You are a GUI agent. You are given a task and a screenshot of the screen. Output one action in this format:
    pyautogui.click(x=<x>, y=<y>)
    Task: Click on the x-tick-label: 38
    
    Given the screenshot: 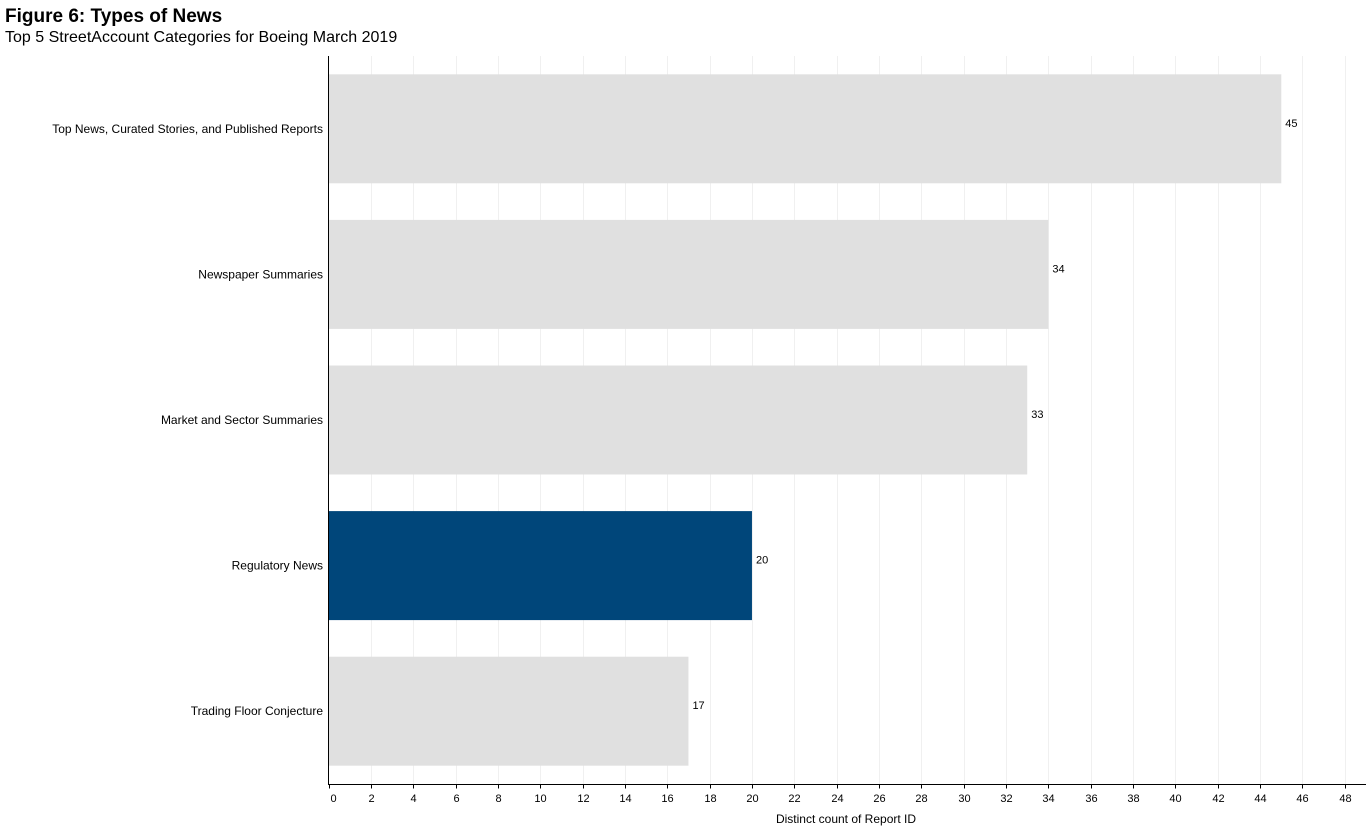 What is the action you would take?
    pyautogui.click(x=1133, y=799)
    